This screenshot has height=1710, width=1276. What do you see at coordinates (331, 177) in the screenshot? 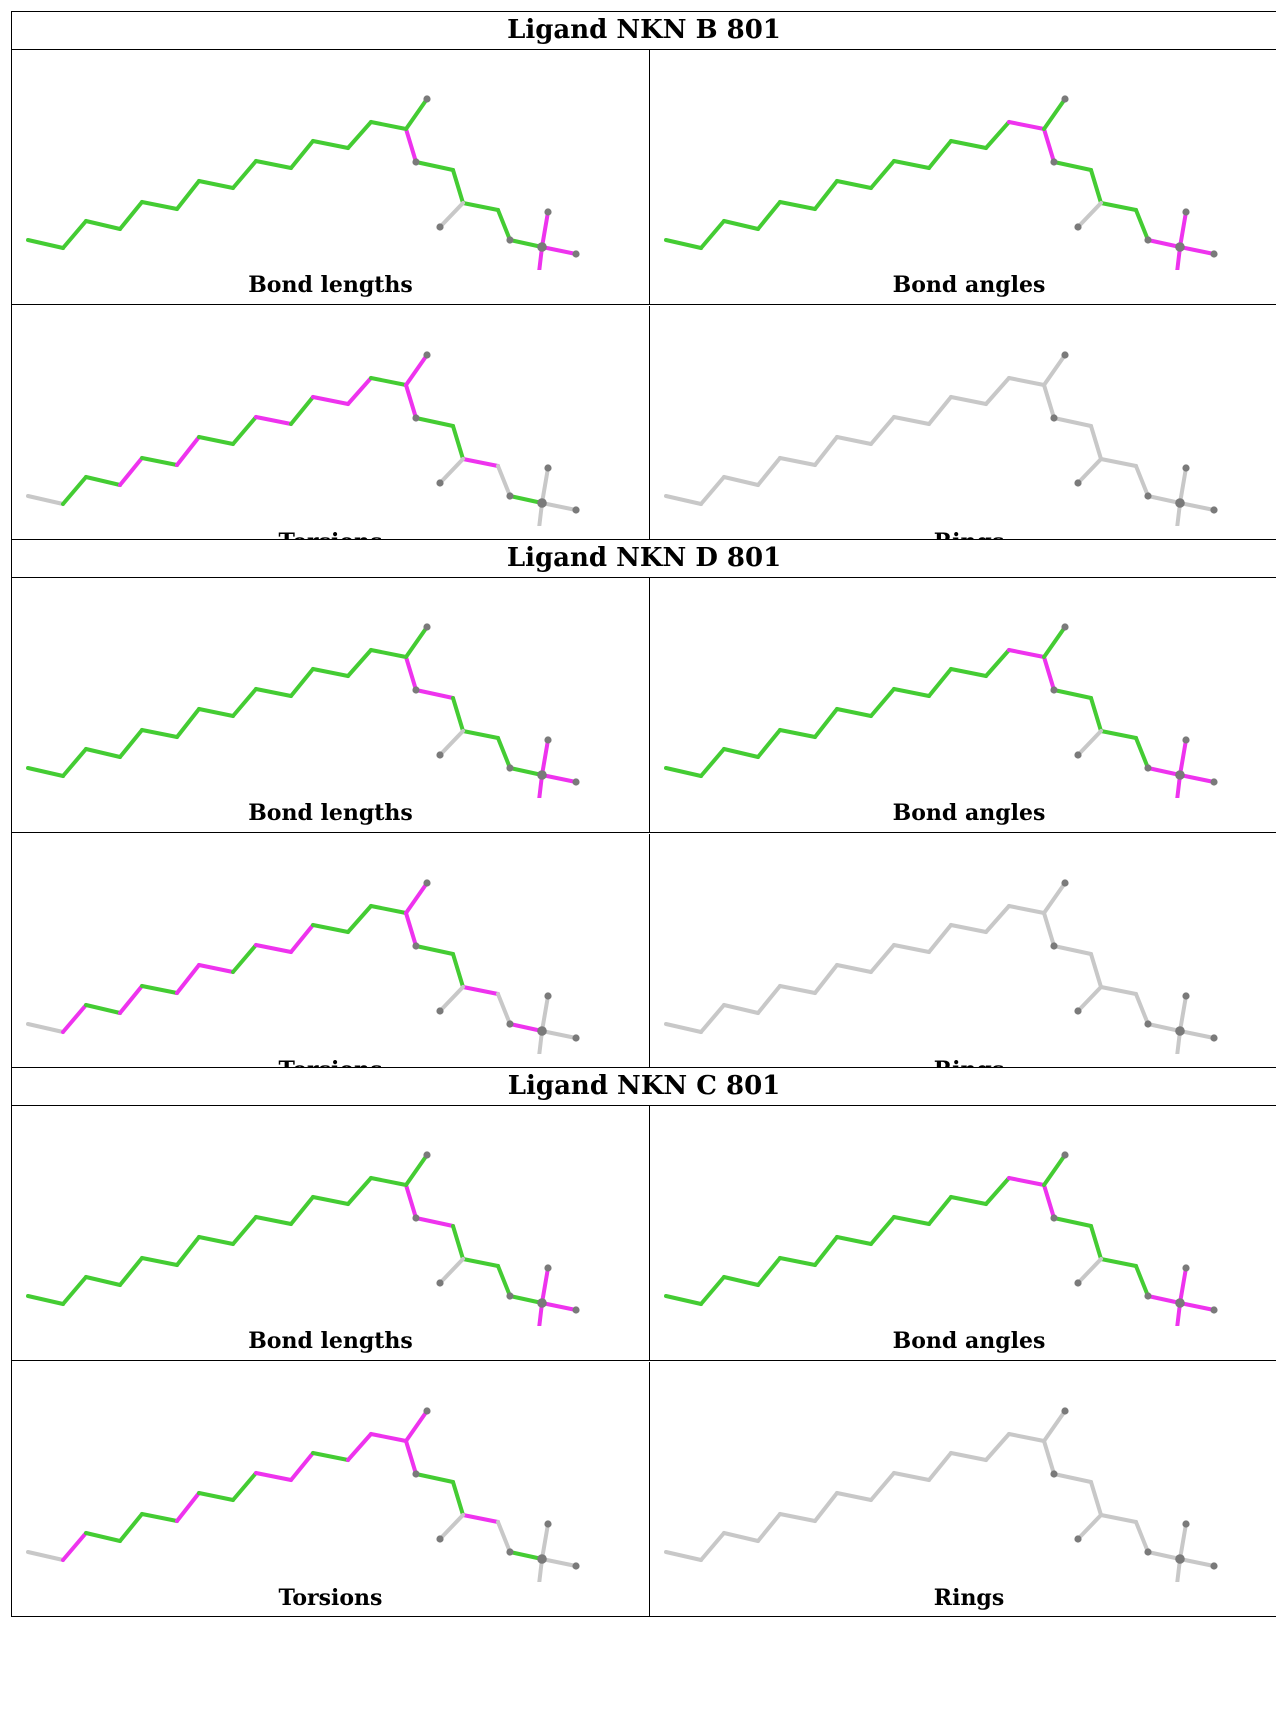
I see `structure-panel: Bond lengths` at bounding box center [331, 177].